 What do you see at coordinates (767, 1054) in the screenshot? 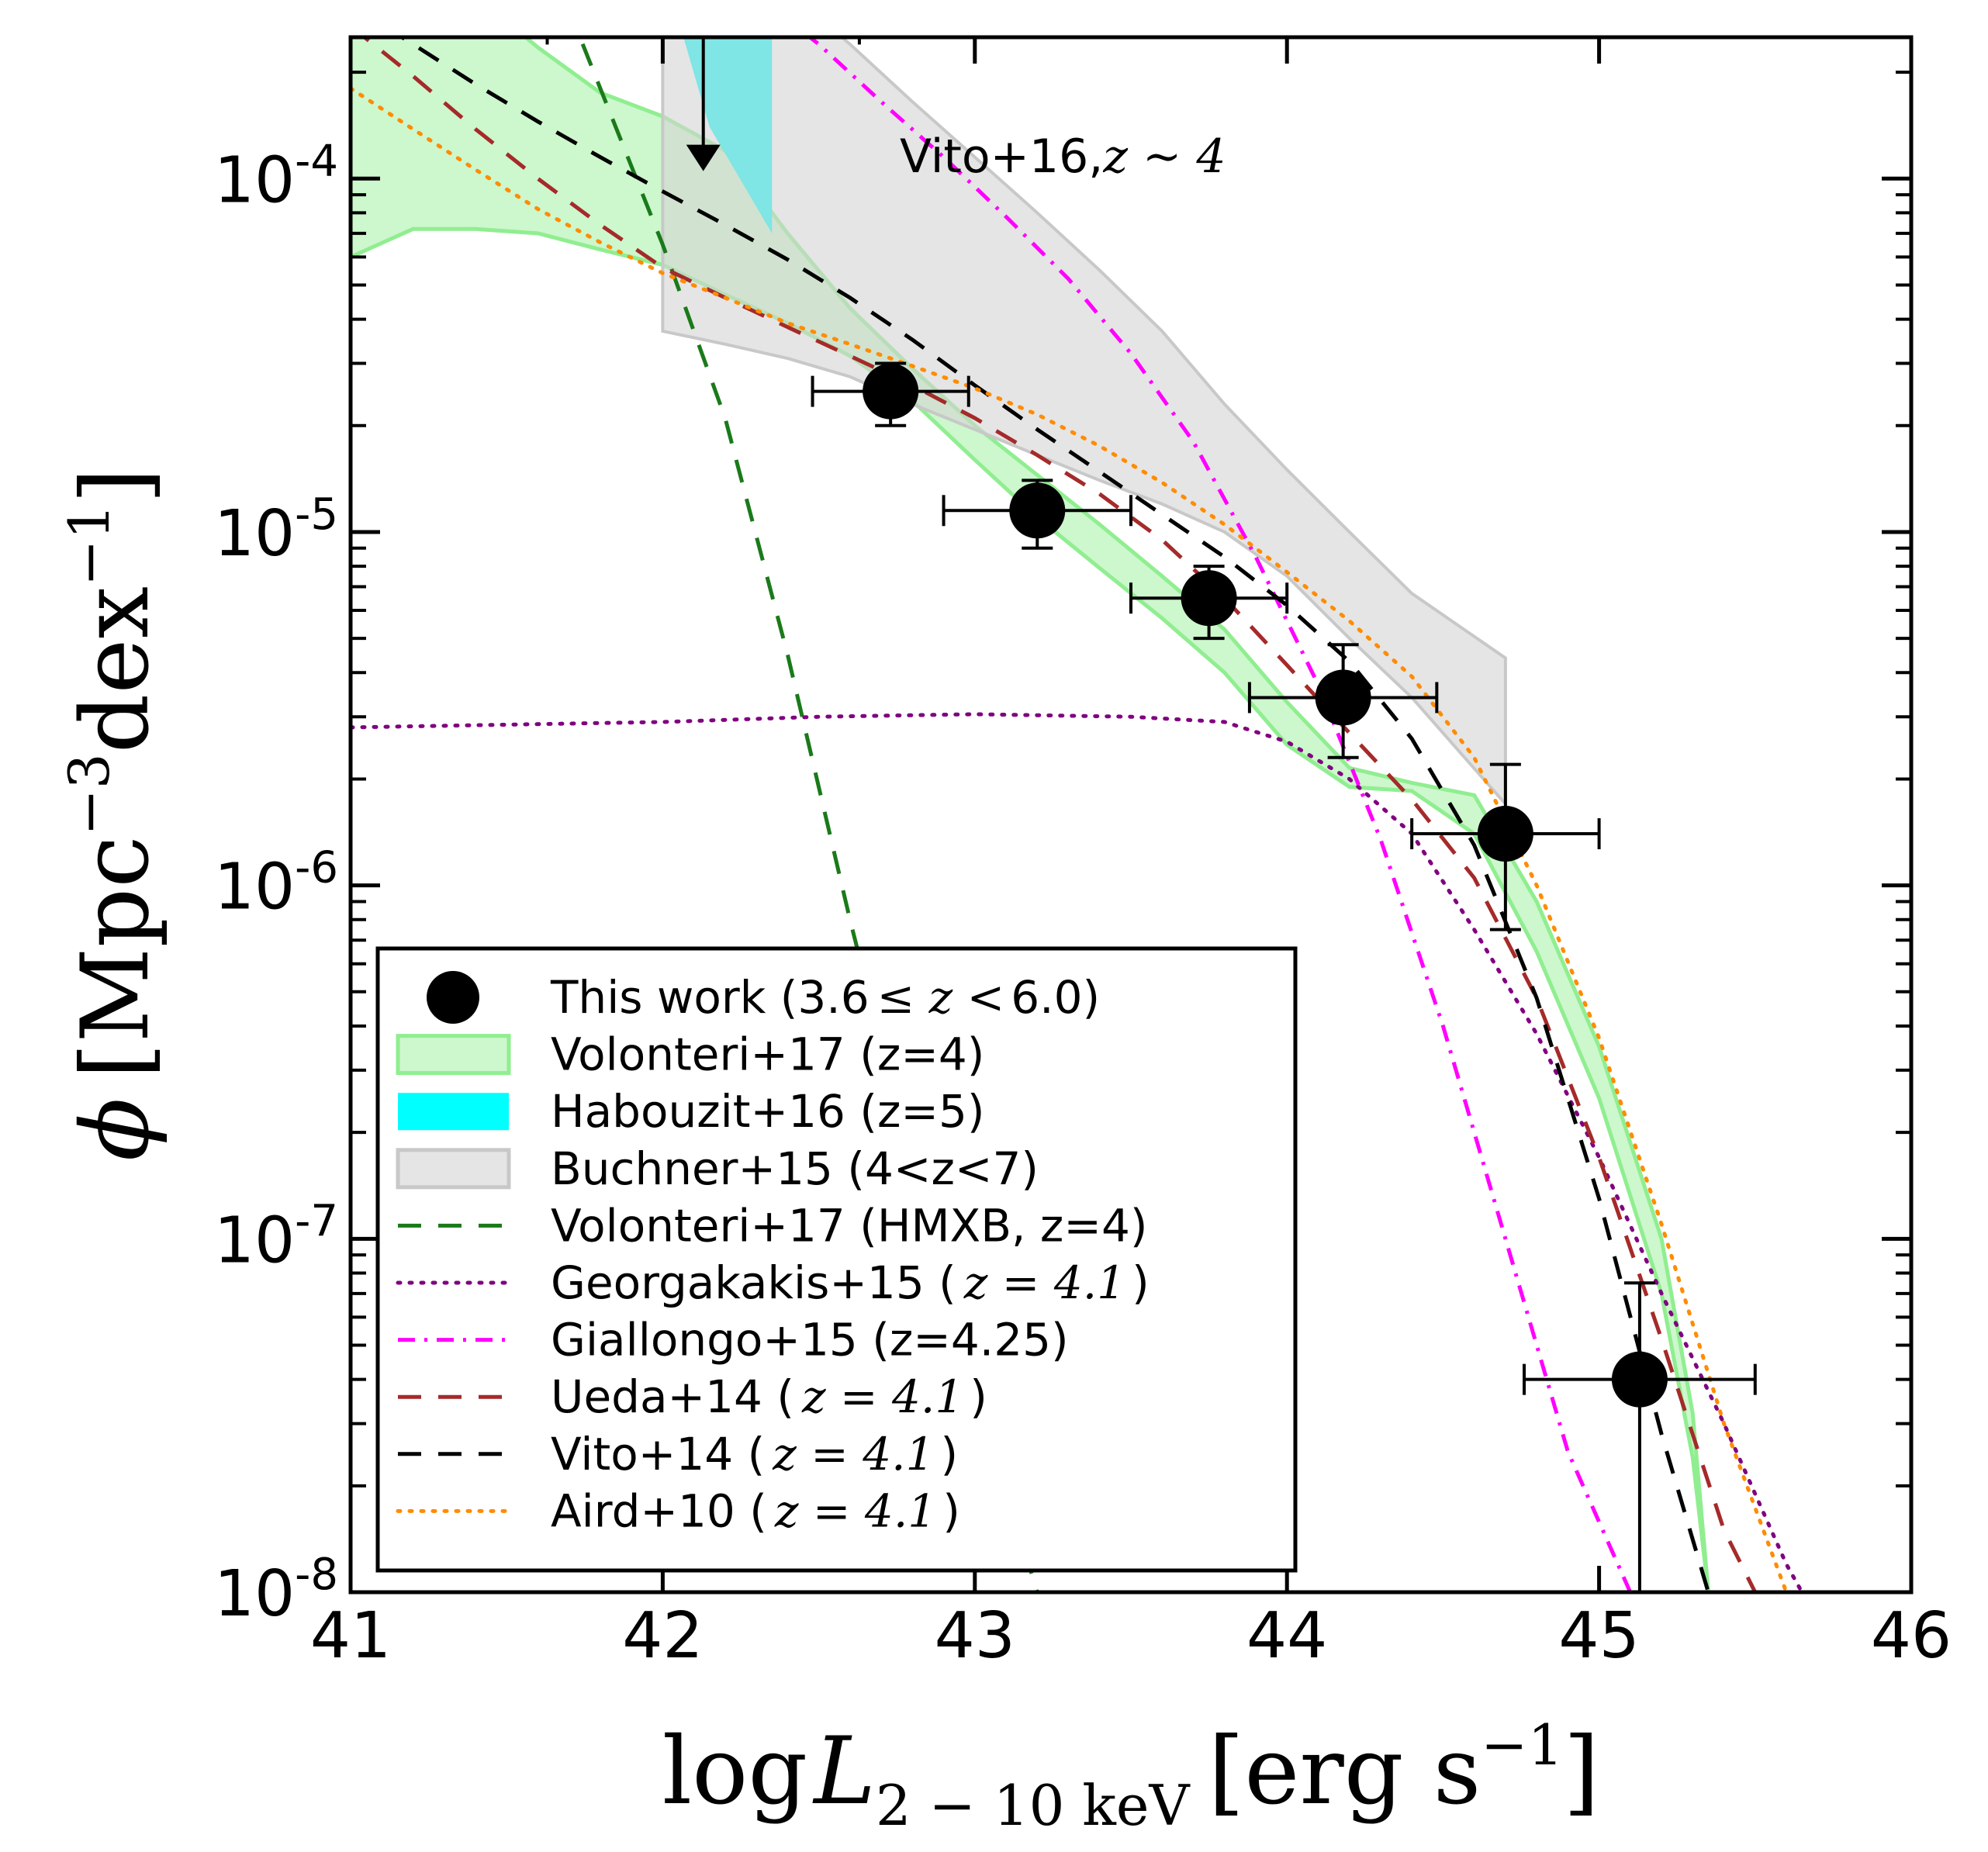
I see `legend-label: Volonteri+17 (z=4)` at bounding box center [767, 1054].